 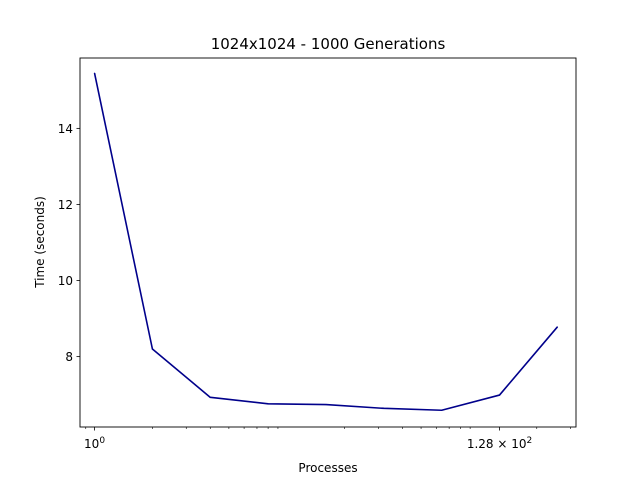 I want to click on x-axis-ticks: 100 1.28 × 102, so click(x=308, y=439).